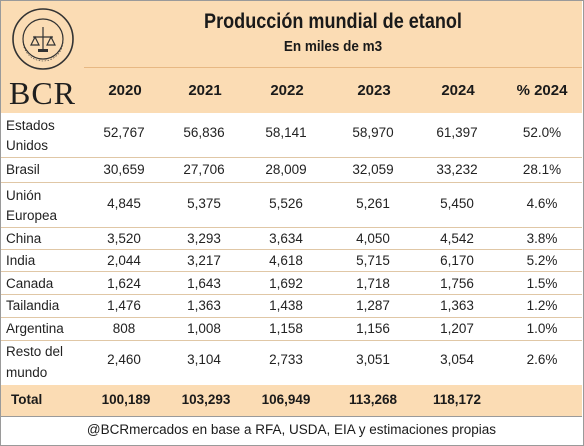  Describe the element at coordinates (373, 399) in the screenshot. I see `total-value: 113,268` at that location.